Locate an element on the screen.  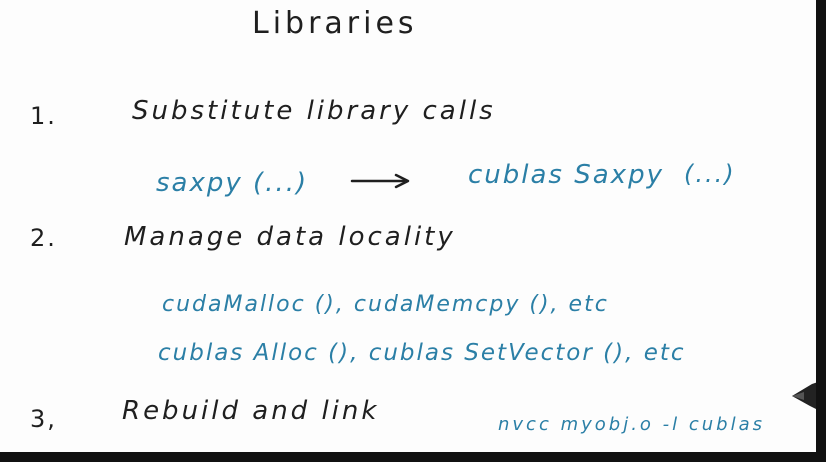
right-arrow-icon is located at coordinates (380, 181).